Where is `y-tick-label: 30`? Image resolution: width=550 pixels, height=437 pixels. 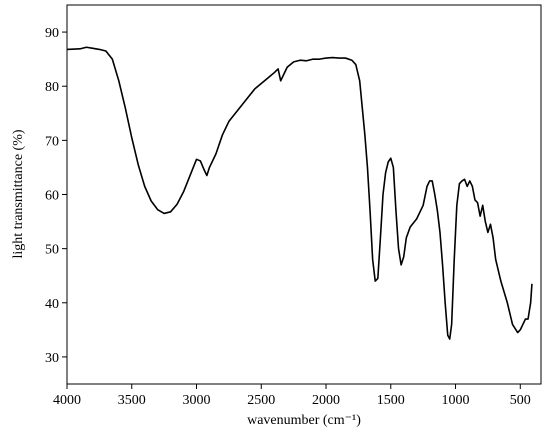
y-tick-label: 30 is located at coordinates (52, 358).